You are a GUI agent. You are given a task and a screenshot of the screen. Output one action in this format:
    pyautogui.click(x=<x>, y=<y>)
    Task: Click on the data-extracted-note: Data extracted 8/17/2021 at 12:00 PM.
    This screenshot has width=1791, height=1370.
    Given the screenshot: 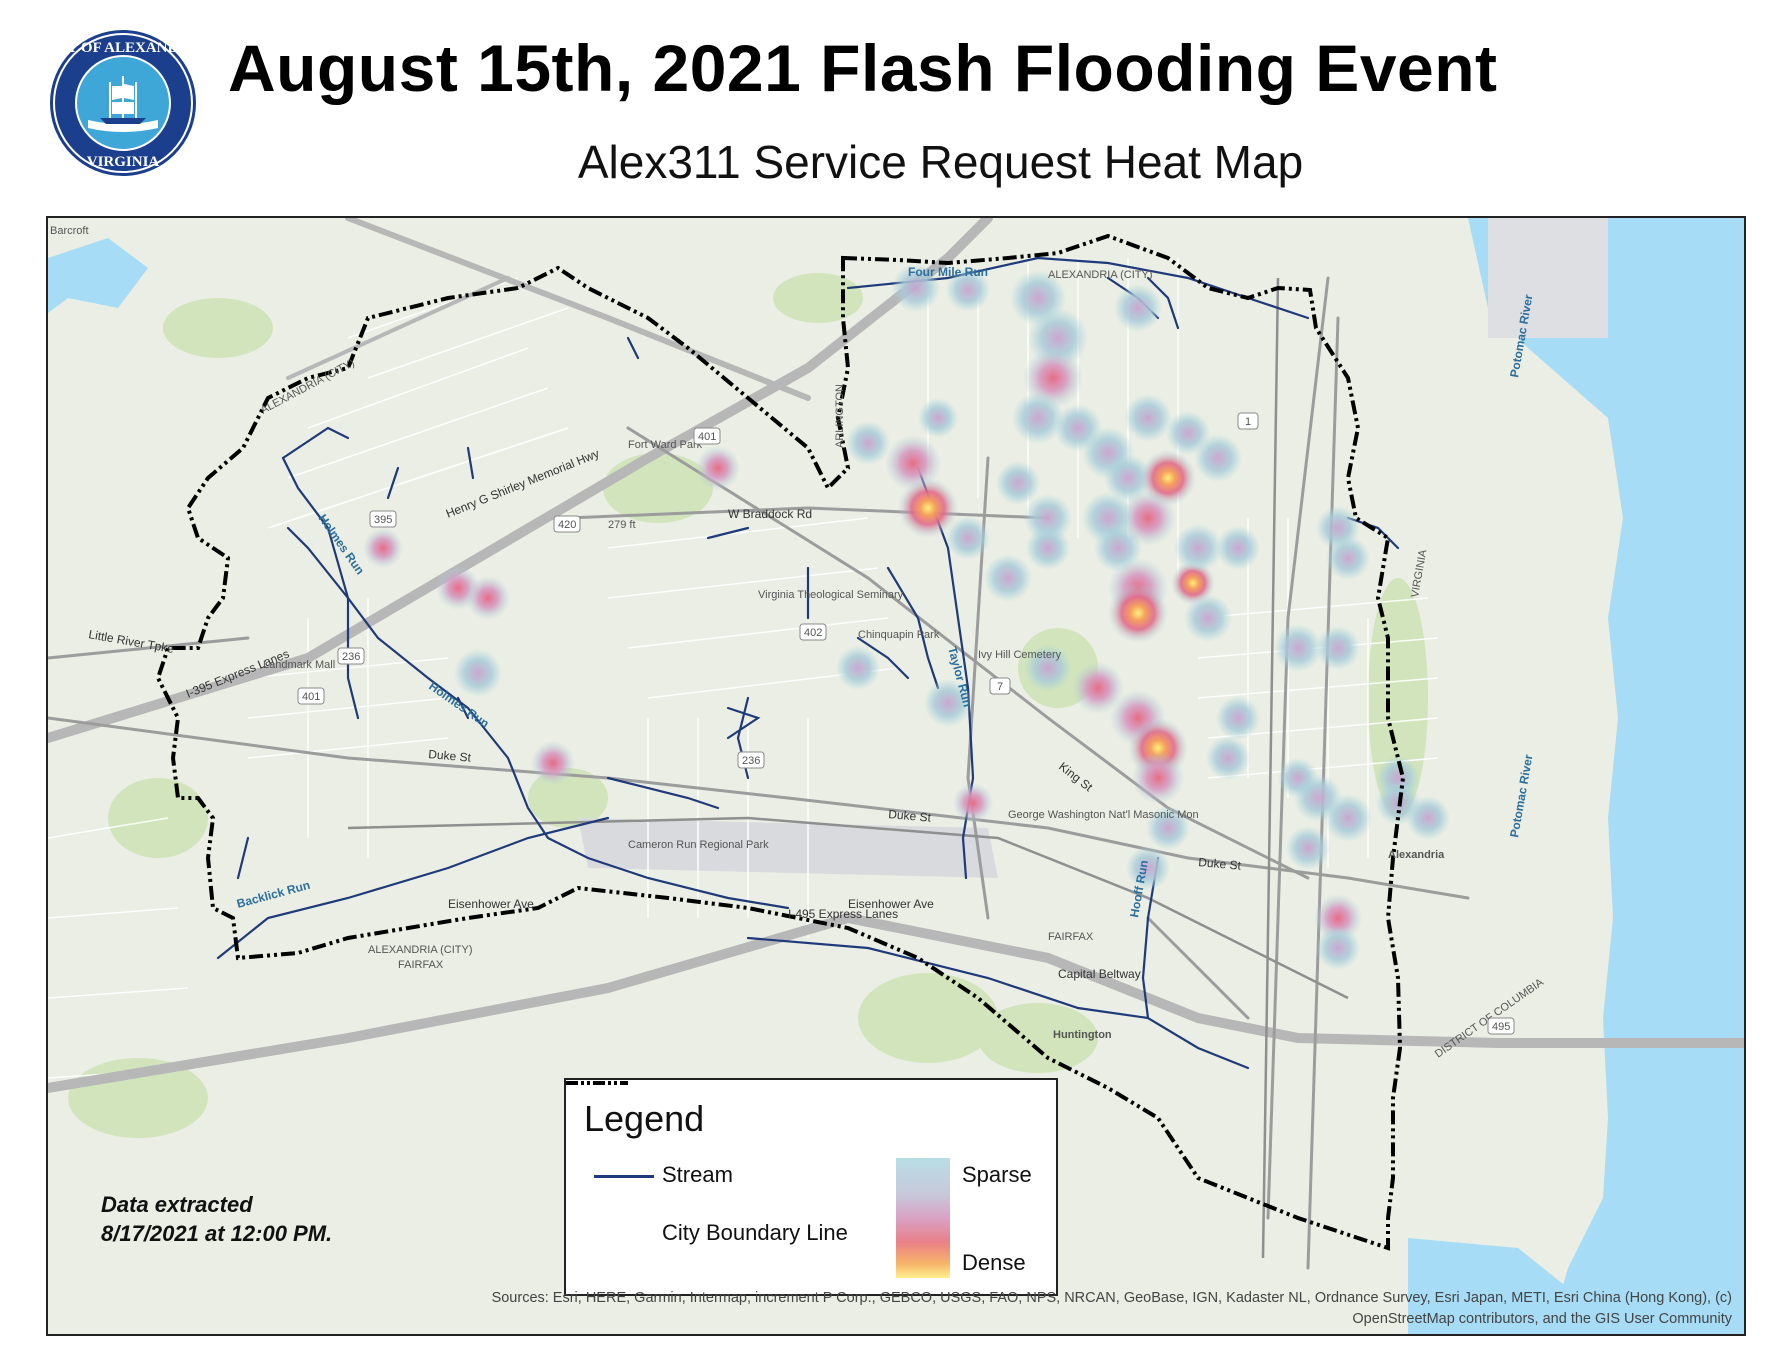 What is the action you would take?
    pyautogui.click(x=216, y=1219)
    